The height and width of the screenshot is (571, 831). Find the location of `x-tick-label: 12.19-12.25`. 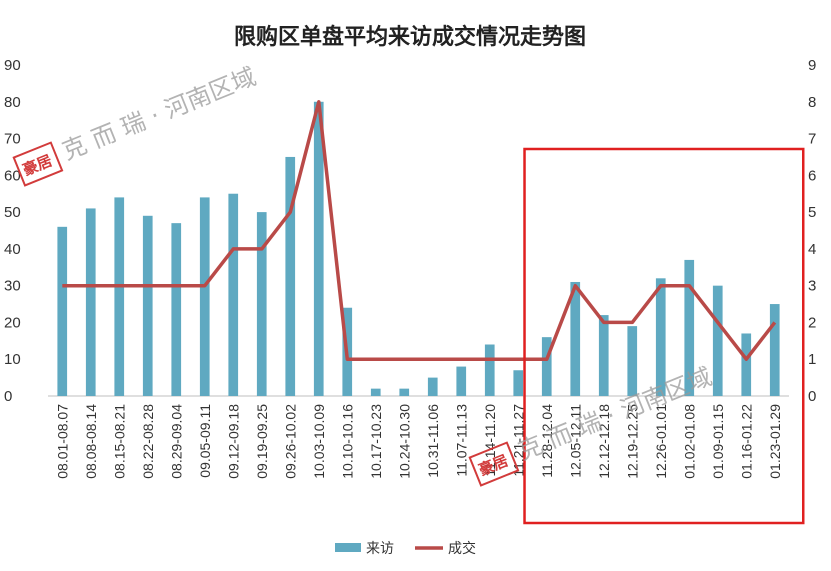

x-tick-label: 12.19-12.25 is located at coordinates (632, 441).